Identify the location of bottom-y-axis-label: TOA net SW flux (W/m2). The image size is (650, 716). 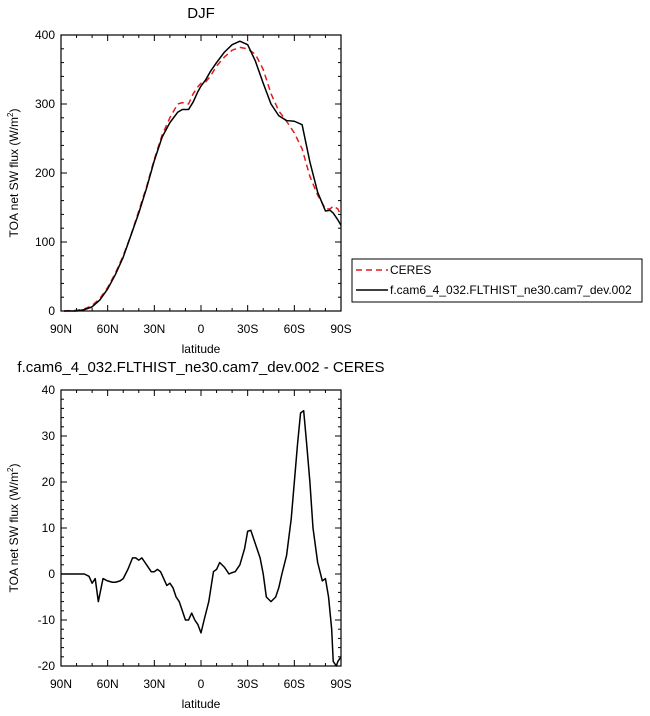
(13, 528).